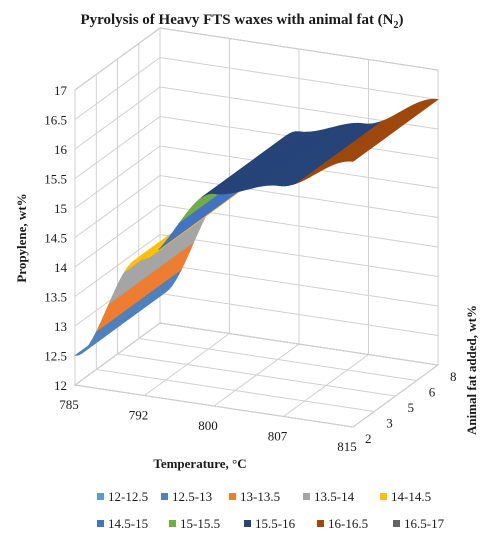 This screenshot has height=550, width=485. I want to click on legend-label: 13.5-14, so click(334, 496).